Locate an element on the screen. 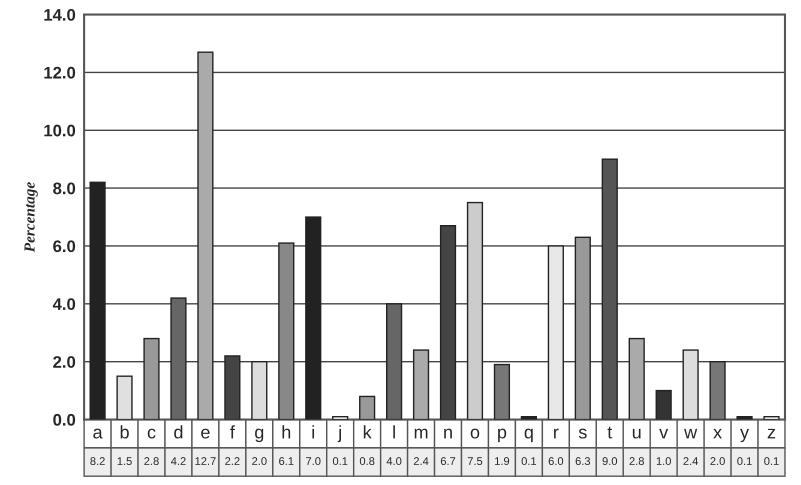 This screenshot has height=485, width=801. x-tick-label: u is located at coordinates (636, 433).